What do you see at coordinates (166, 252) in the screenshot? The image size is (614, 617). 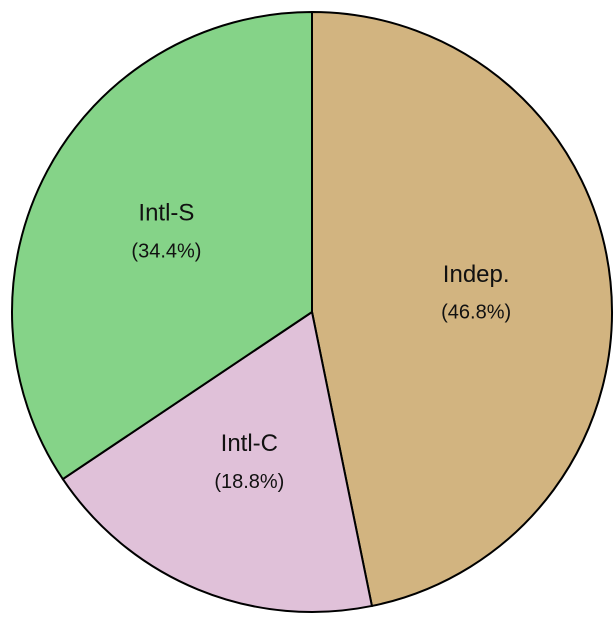 I see `slice-value-label: (34.4%)` at bounding box center [166, 252].